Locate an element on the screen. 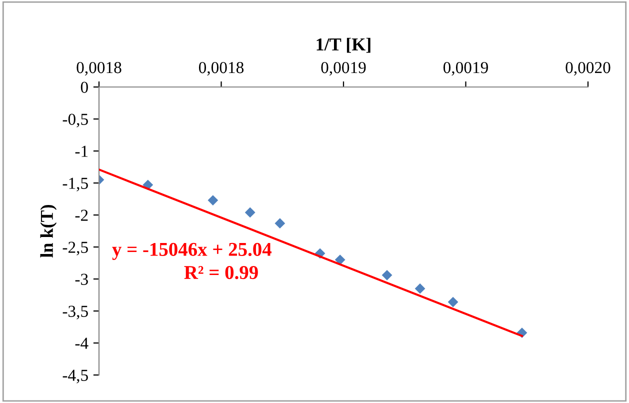 The image size is (629, 403). y-tick-label: -3,5 is located at coordinates (75, 313).